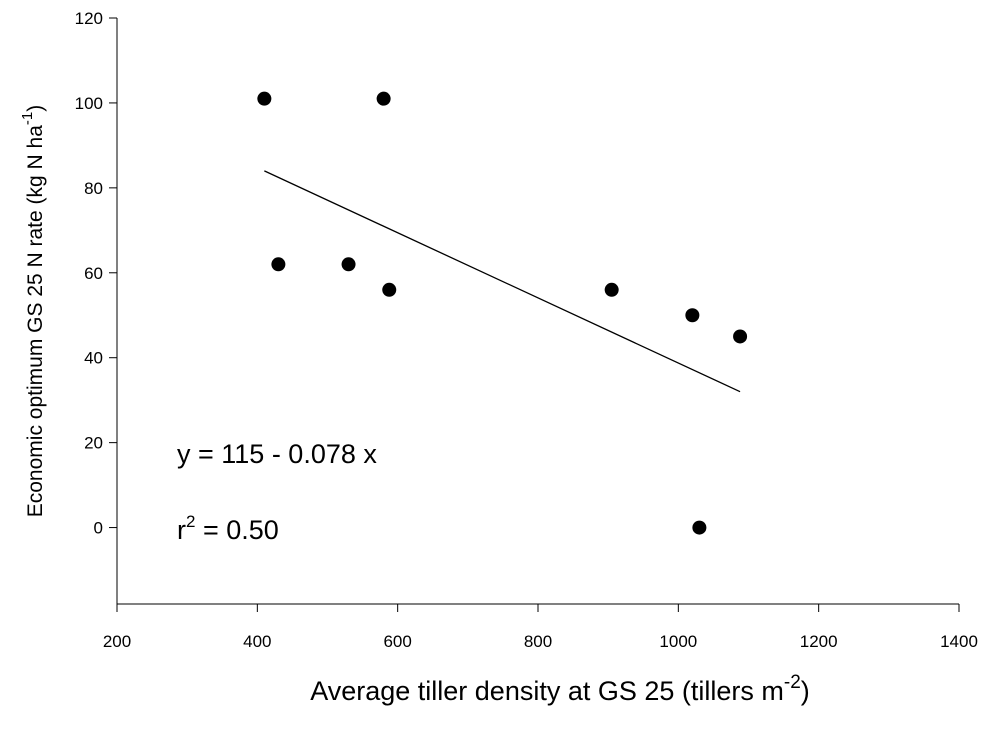  What do you see at coordinates (805, 691) in the screenshot?
I see `x-label-text: )` at bounding box center [805, 691].